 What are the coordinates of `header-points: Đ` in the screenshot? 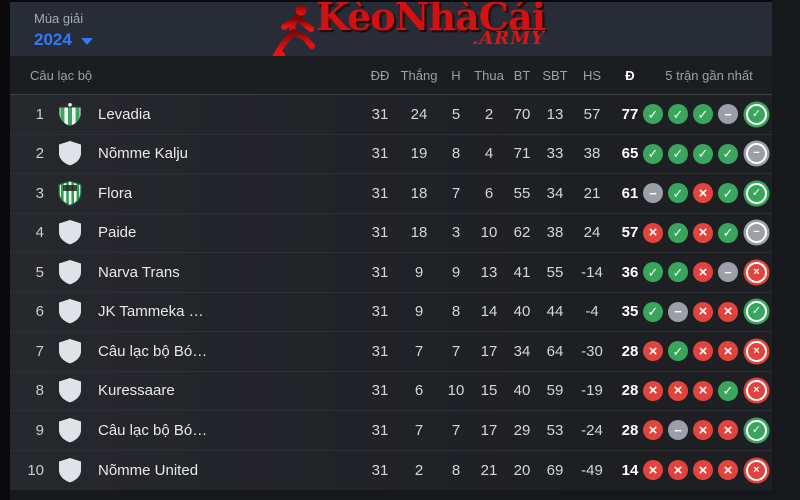 It's located at (630, 75).